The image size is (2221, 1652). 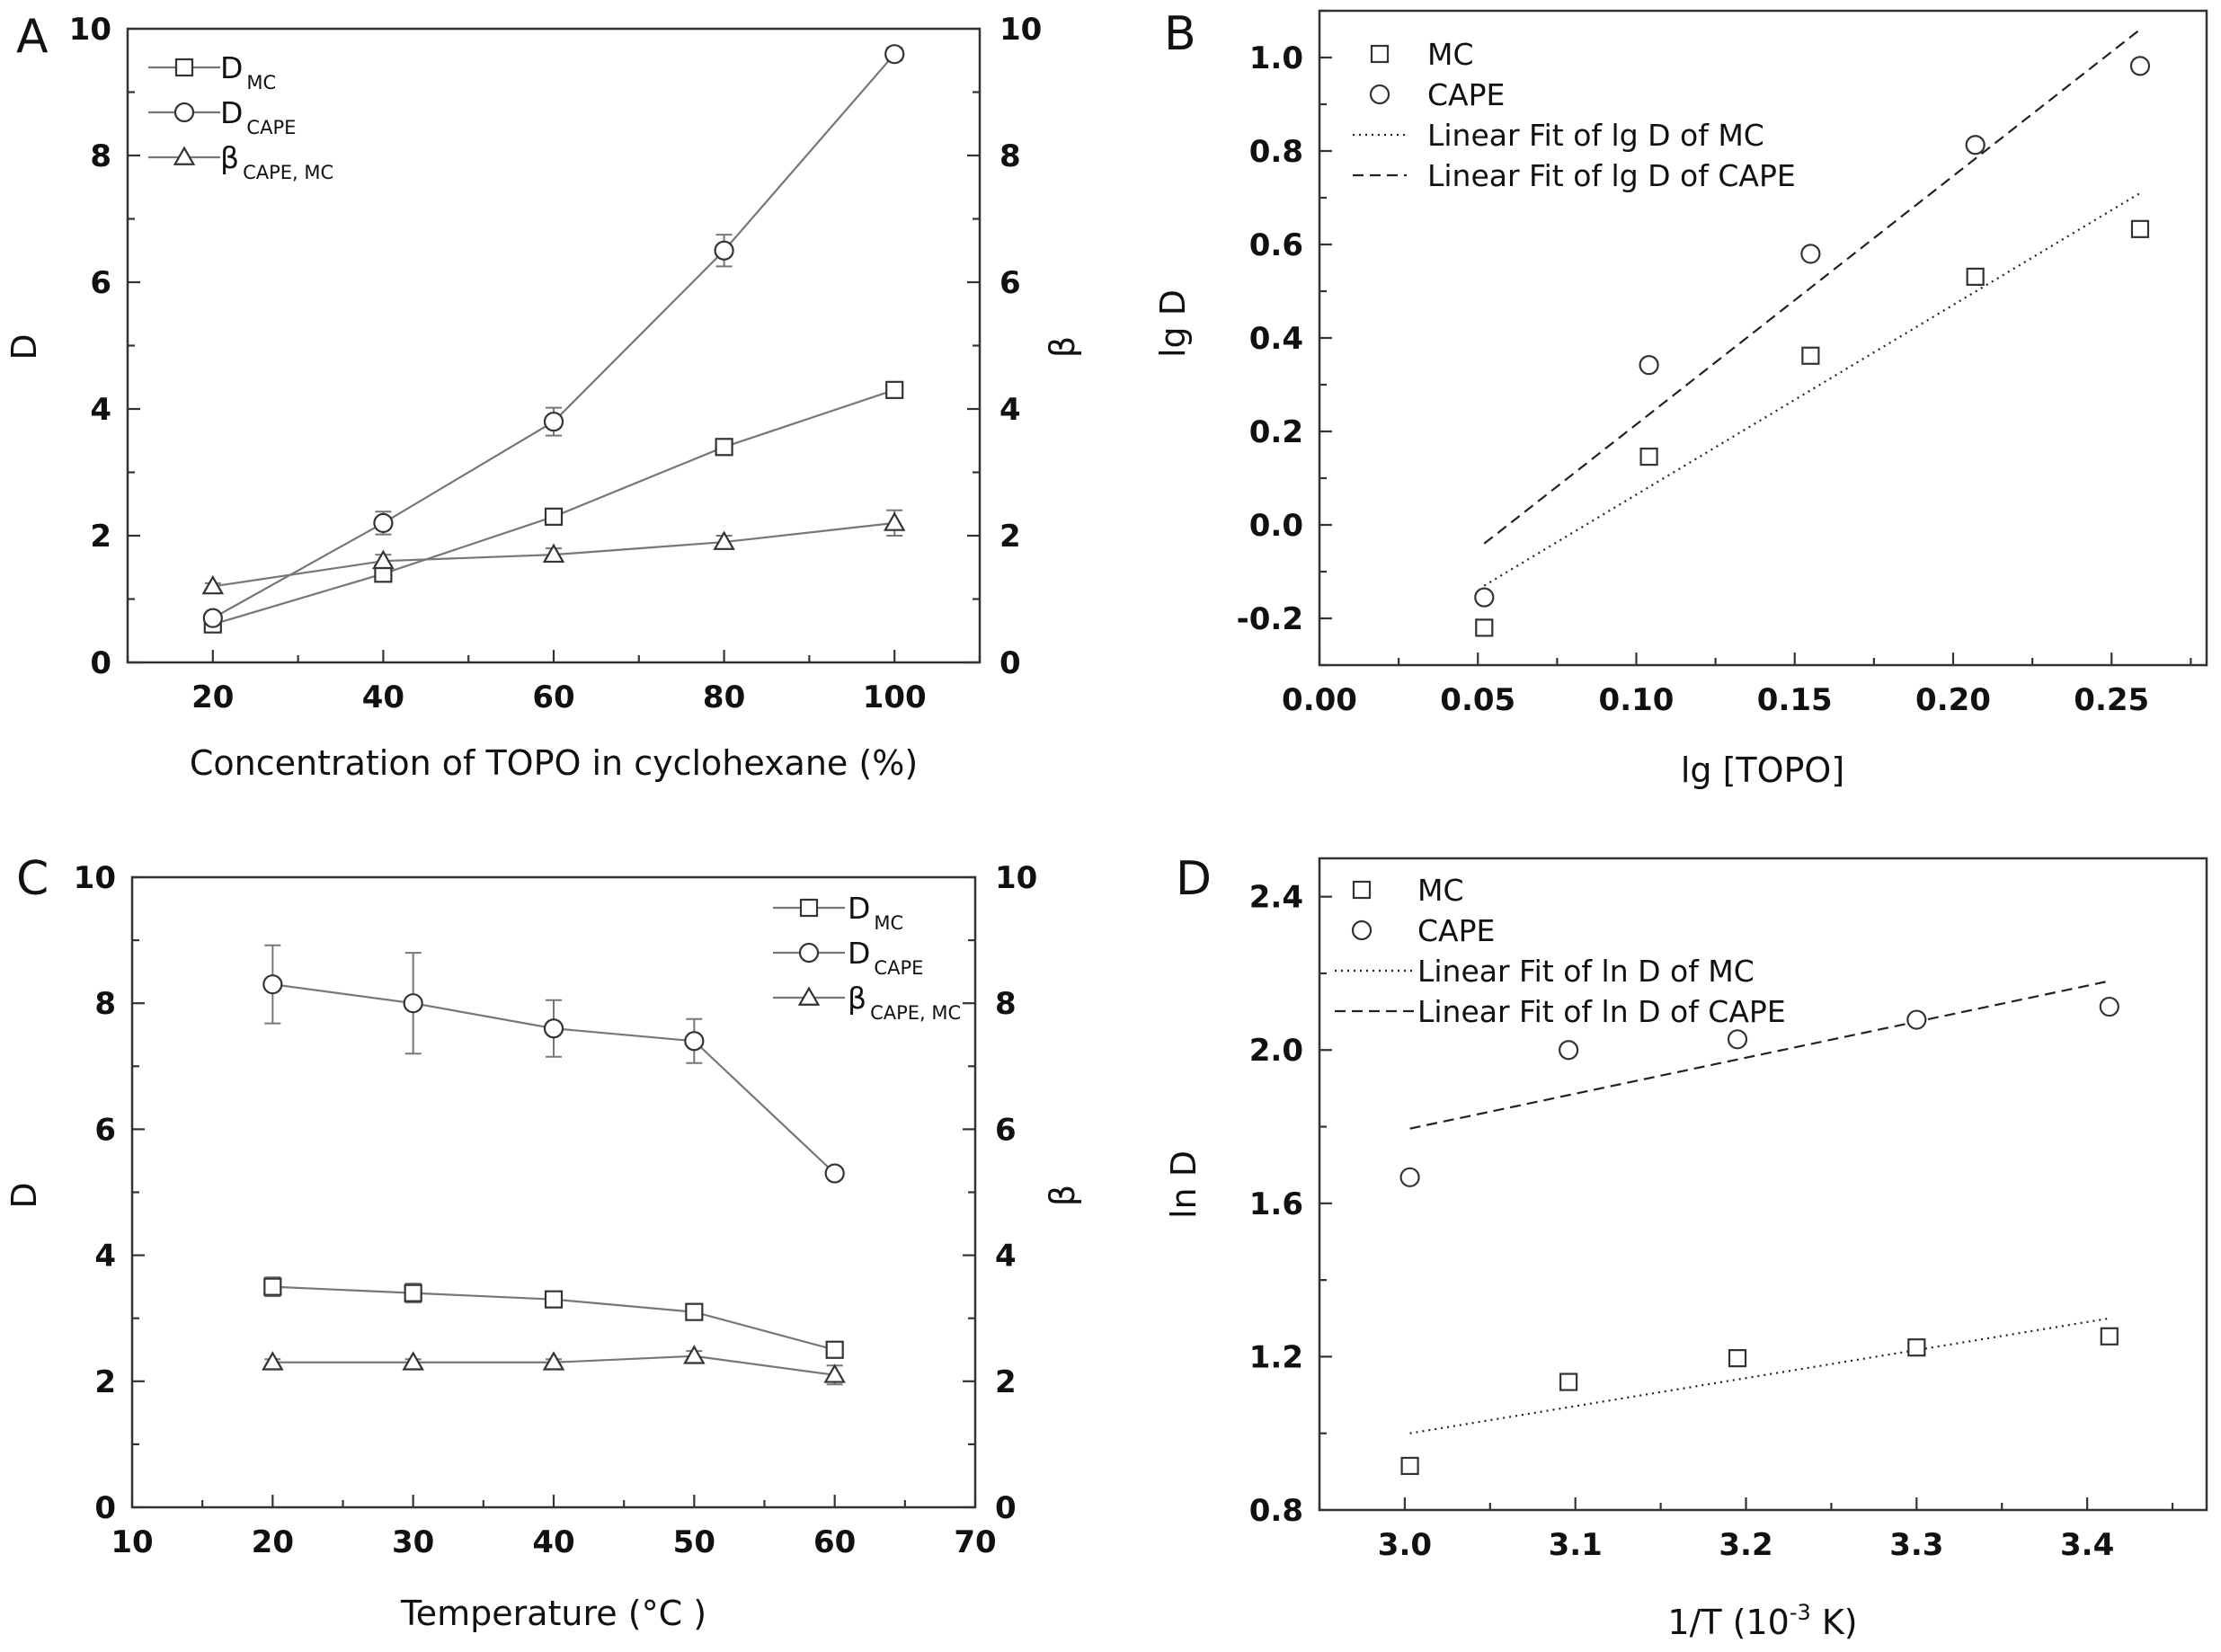 I want to click on y-tick-label: 2.4, so click(x=1276, y=898).